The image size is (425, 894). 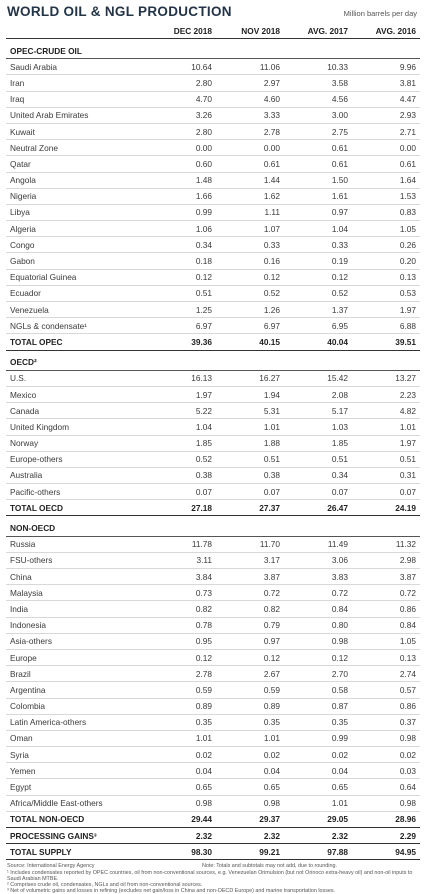 I want to click on data-row: Russia 11.78 11.70 11.49 11.32, so click(x=213, y=544).